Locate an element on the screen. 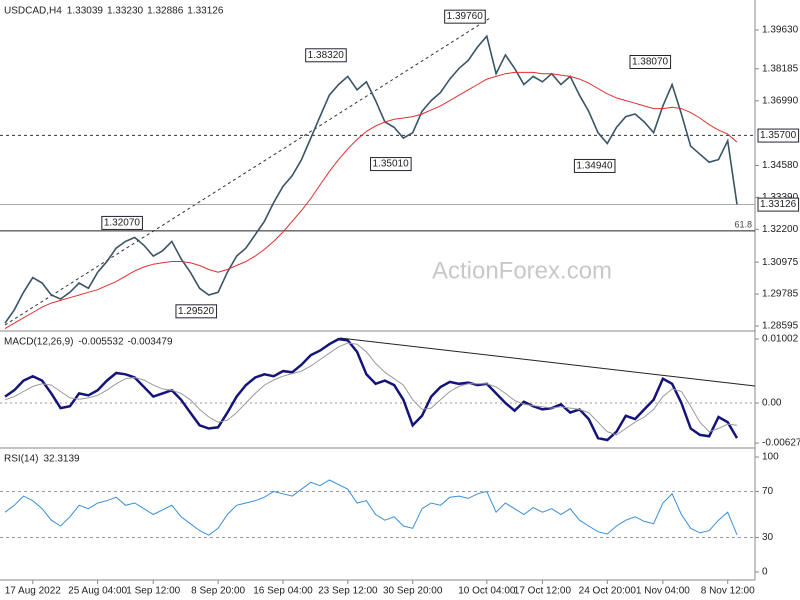 Image resolution: width=800 pixels, height=600 pixels. swing-label: 1.35010 is located at coordinates (391, 164).